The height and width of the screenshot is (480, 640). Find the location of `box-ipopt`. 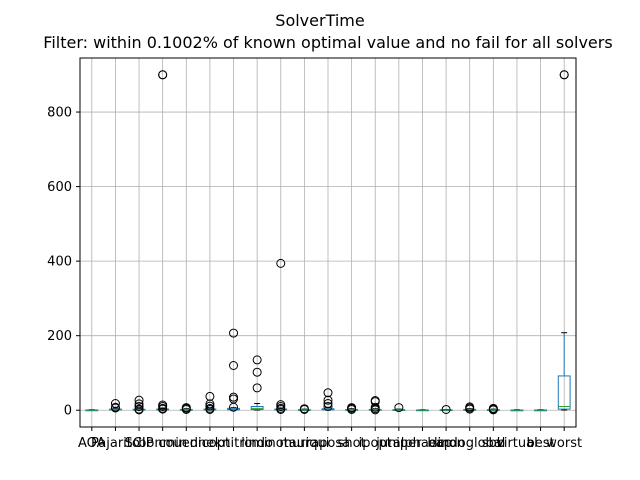

box-ipopt is located at coordinates (375, 405).